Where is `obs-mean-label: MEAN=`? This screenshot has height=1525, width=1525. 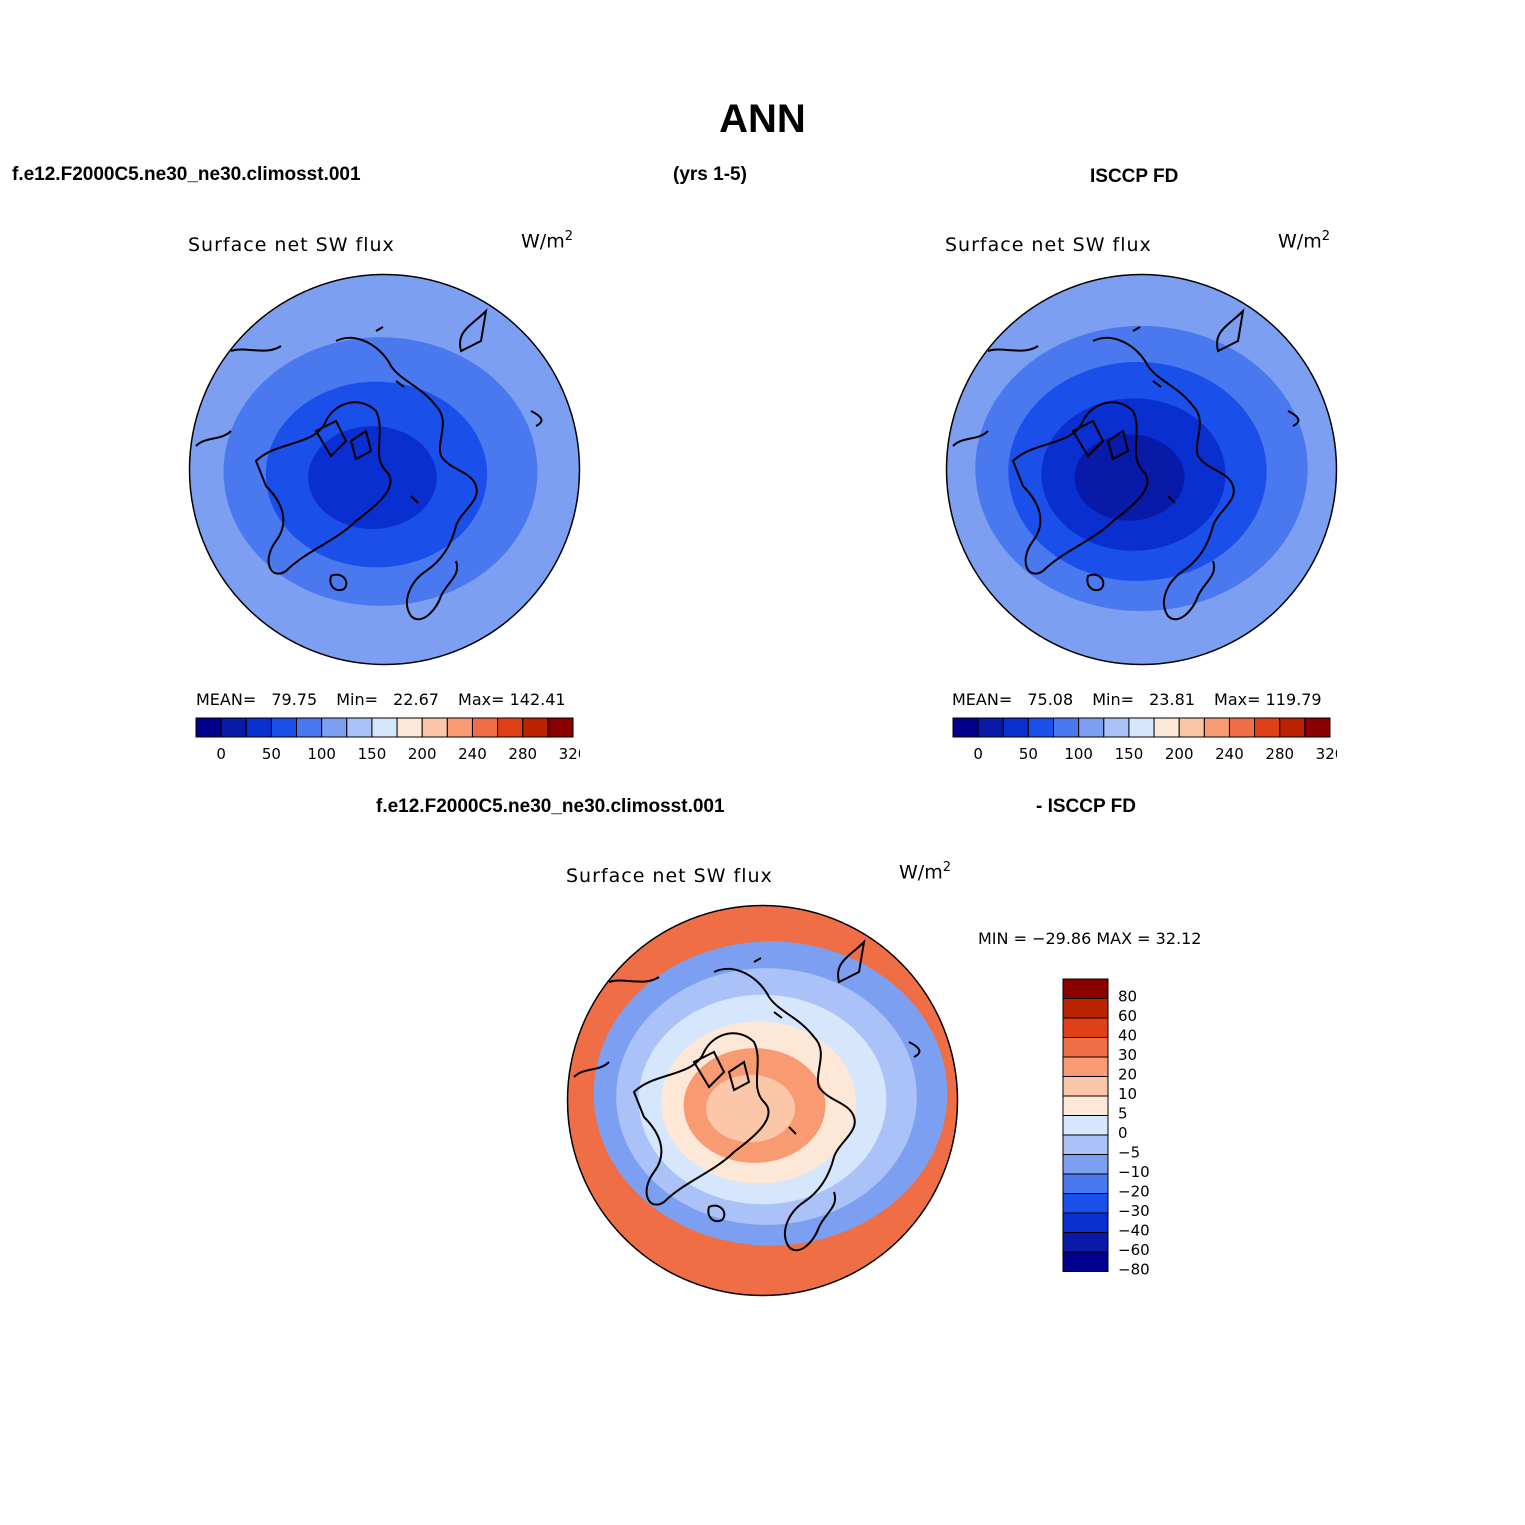 obs-mean-label: MEAN= is located at coordinates (982, 699).